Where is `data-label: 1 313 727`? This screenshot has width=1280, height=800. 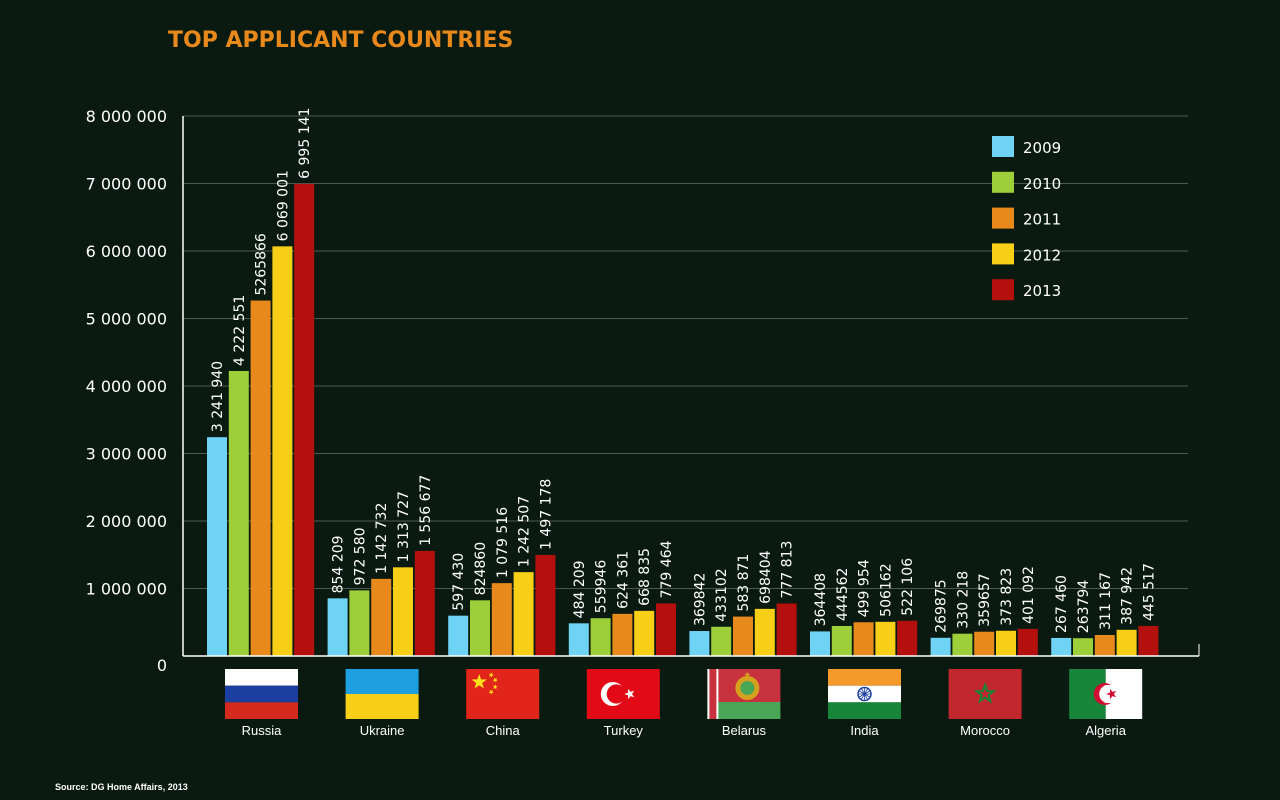 data-label: 1 313 727 is located at coordinates (404, 526).